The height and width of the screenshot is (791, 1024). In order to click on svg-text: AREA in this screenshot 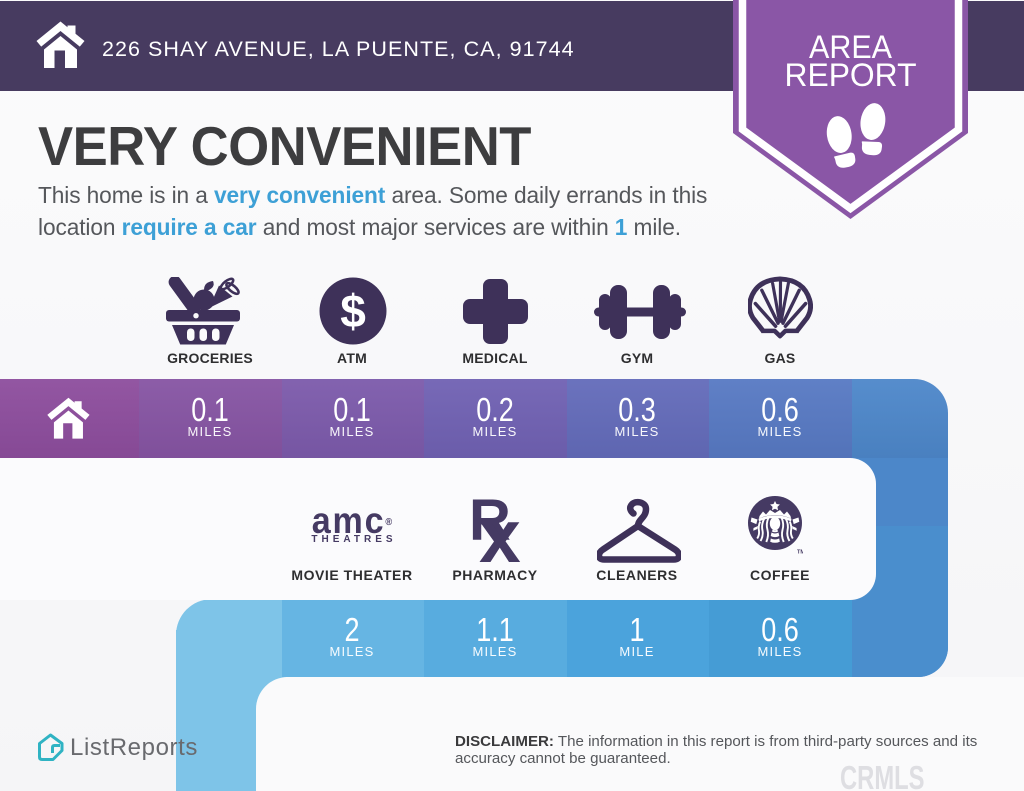, I will do `click(850, 47)`.